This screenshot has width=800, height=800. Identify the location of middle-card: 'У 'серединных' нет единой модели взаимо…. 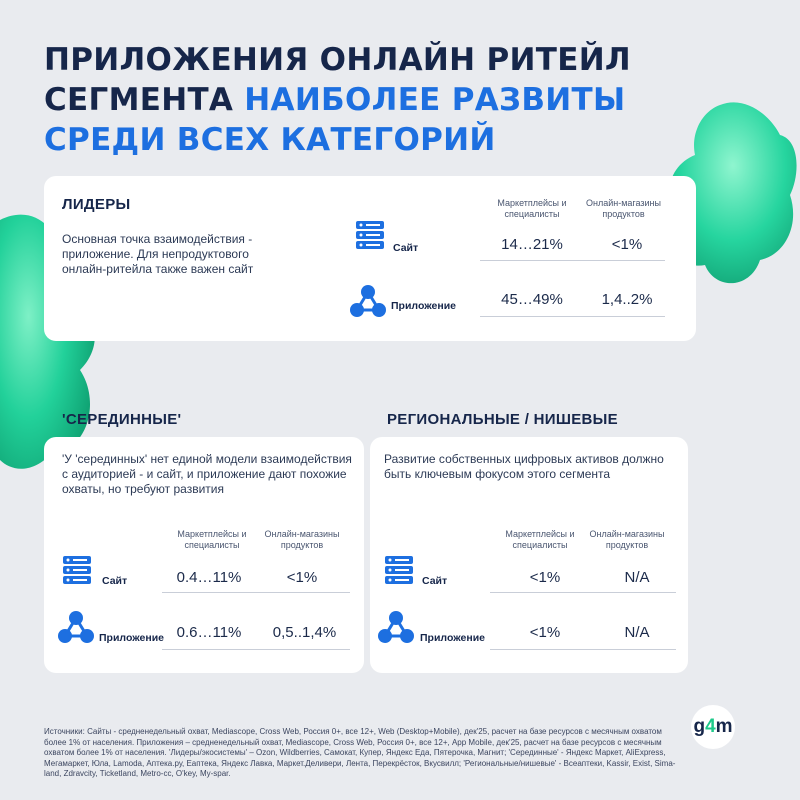
(204, 555).